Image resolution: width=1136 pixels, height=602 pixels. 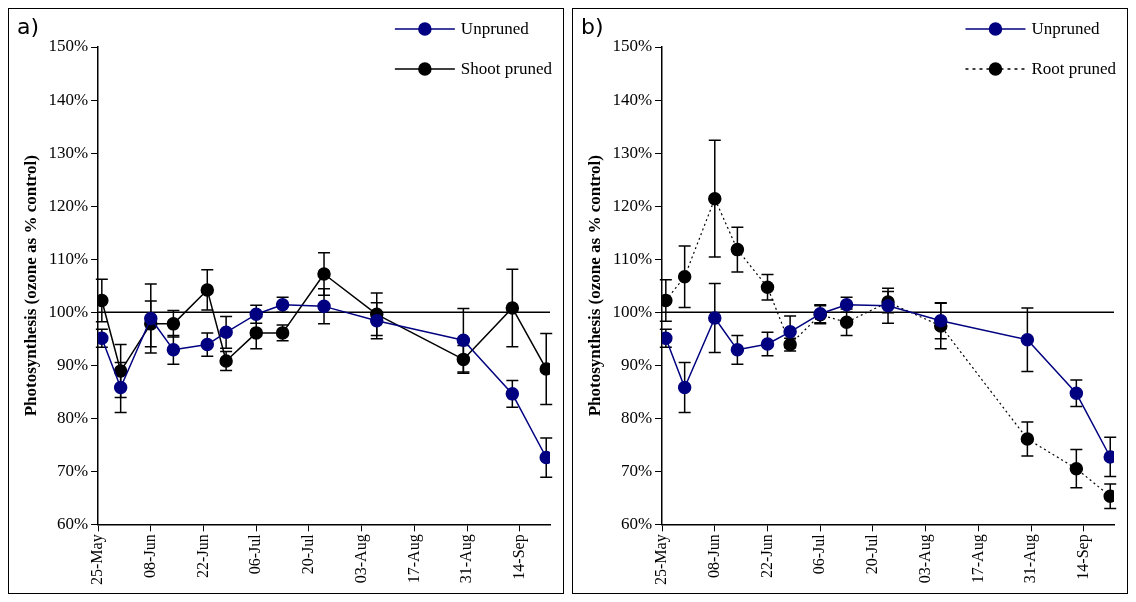 I want to click on text: b), so click(x=592, y=26).